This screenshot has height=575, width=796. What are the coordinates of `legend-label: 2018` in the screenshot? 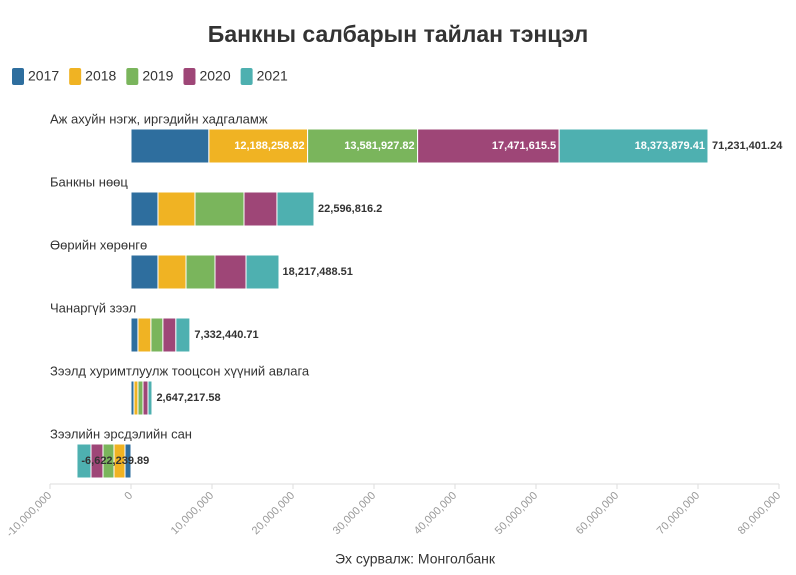 It's located at (100, 76).